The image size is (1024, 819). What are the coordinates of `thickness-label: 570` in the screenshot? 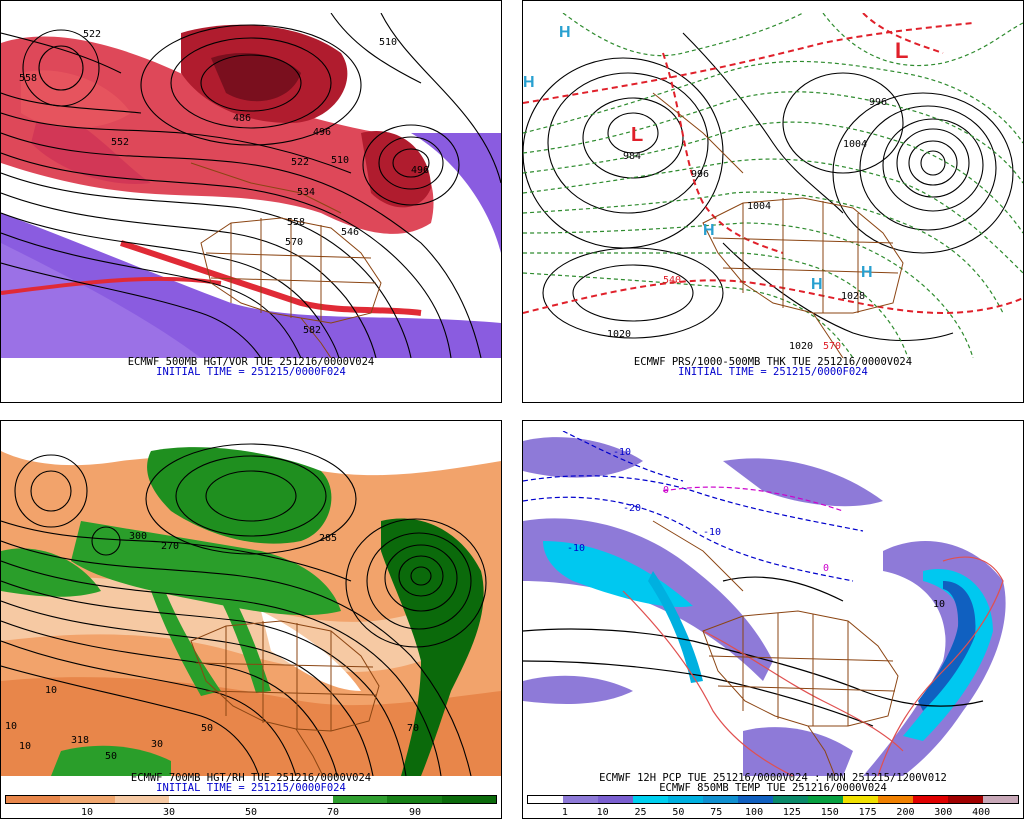 It's located at (832, 346).